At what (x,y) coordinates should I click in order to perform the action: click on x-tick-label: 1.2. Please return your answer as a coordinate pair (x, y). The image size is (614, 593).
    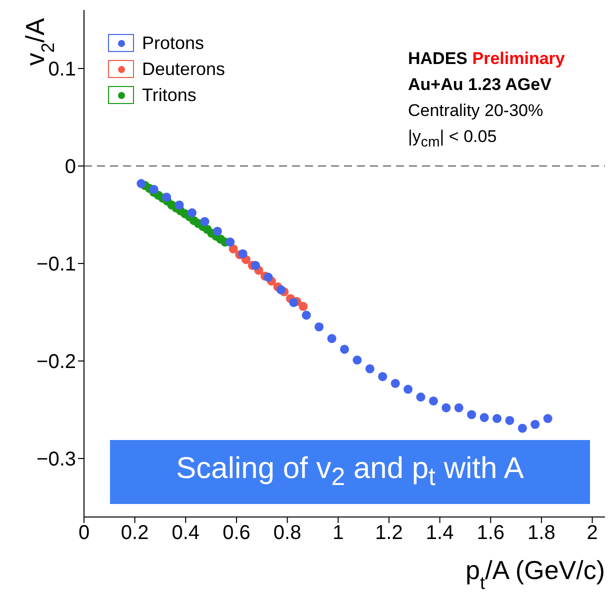
    Looking at the image, I should click on (389, 533).